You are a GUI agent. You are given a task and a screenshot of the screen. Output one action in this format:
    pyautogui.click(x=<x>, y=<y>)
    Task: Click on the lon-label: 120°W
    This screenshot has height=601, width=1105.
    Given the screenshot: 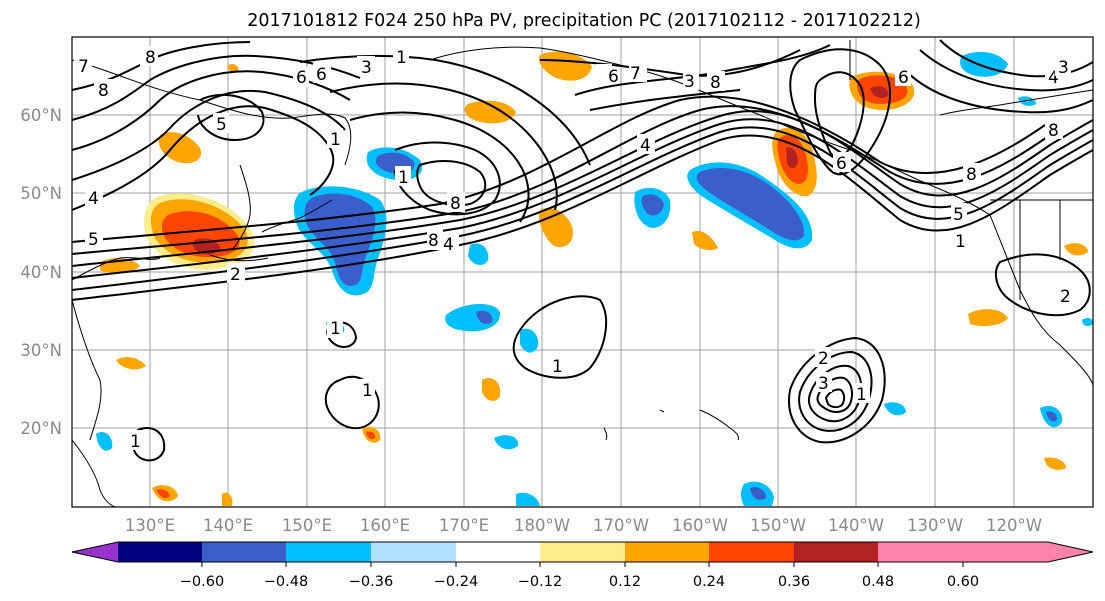 What is the action you would take?
    pyautogui.click(x=1014, y=525)
    